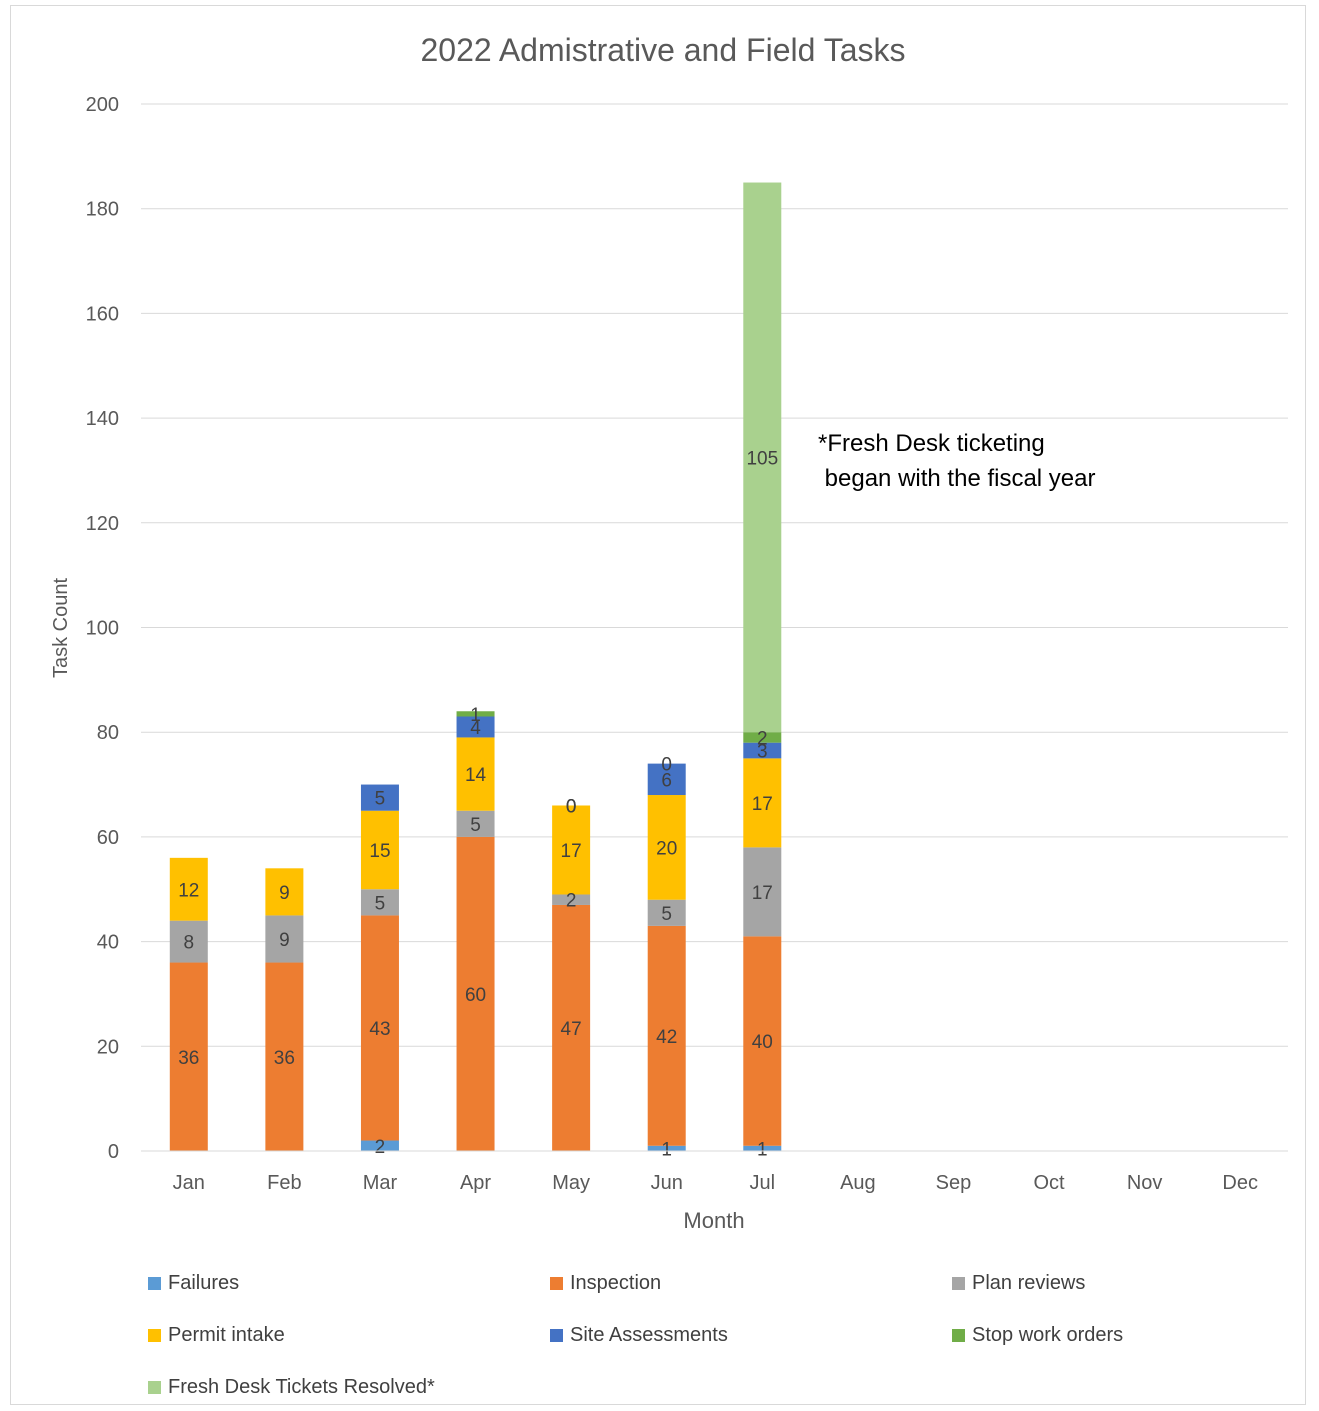 This screenshot has height=1411, width=1319. I want to click on y-tick-label: 80, so click(108, 733).